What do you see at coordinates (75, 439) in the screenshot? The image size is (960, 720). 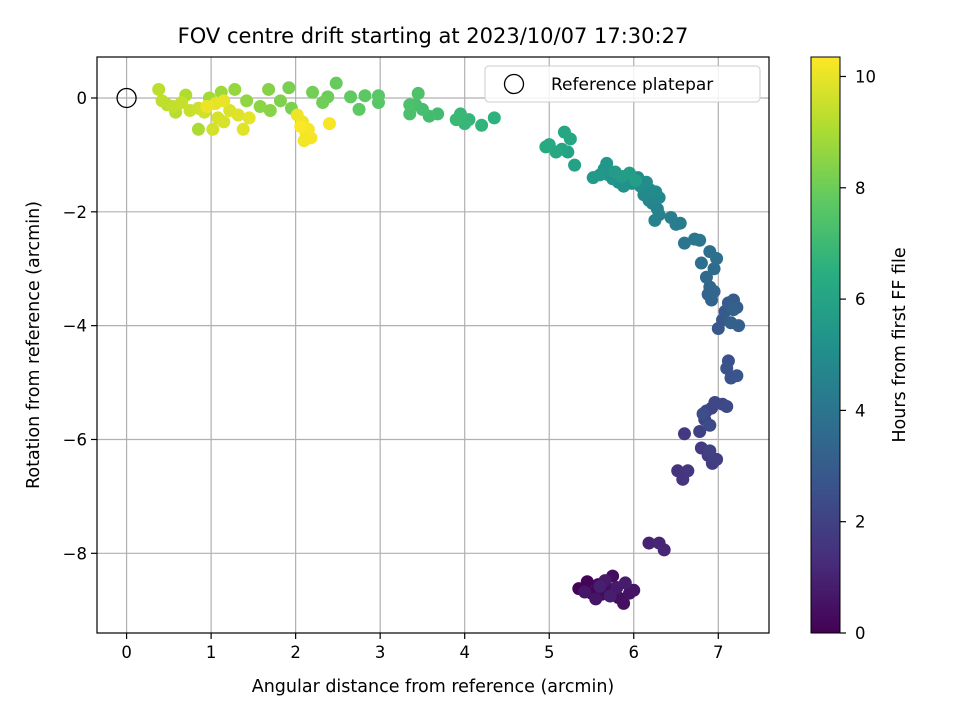 I see `y-tick-label-3: −6` at bounding box center [75, 439].